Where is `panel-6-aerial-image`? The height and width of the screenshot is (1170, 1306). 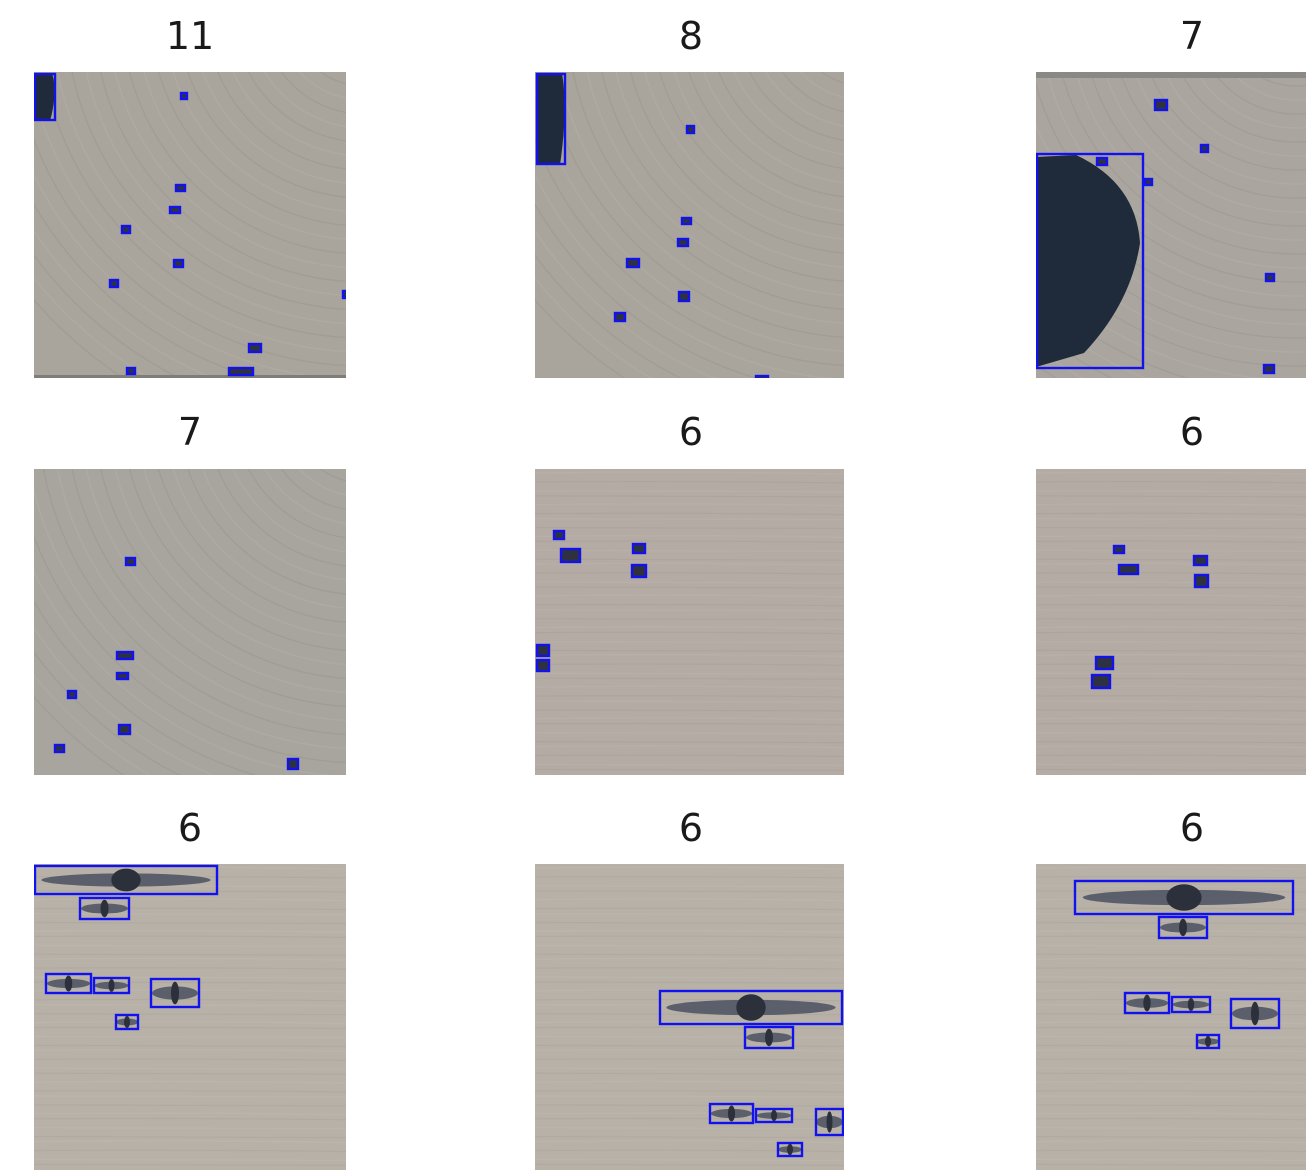
panel-6-aerial-image is located at coordinates (1171, 622).